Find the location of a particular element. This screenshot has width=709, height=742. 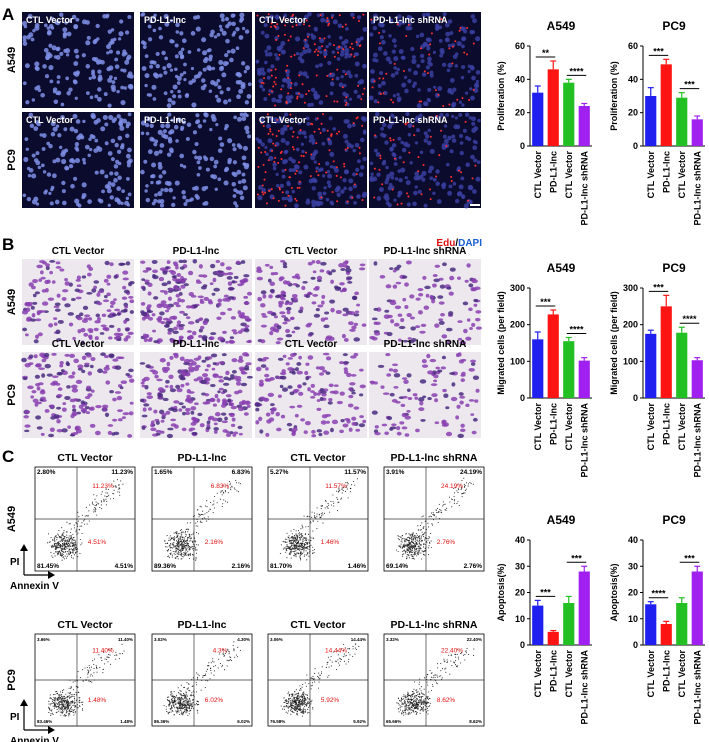

flow-plot: 1.65% 6.83%89.36% 2.16%6.83%2.16% is located at coordinates (202, 519).